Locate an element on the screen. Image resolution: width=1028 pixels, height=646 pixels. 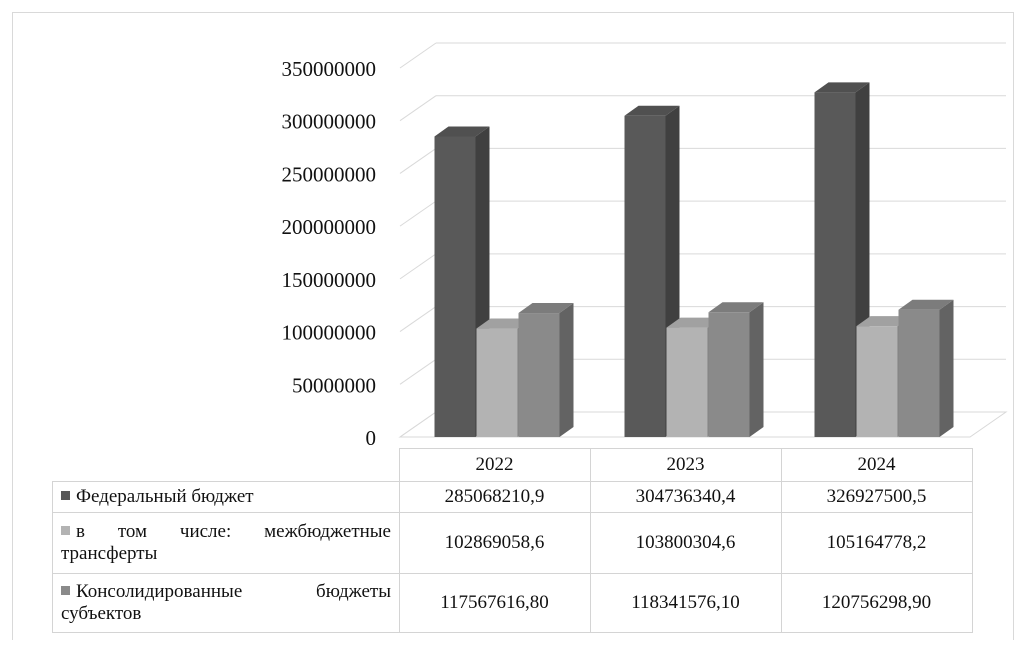
y-tick-label: 200000000 is located at coordinates (329, 227).